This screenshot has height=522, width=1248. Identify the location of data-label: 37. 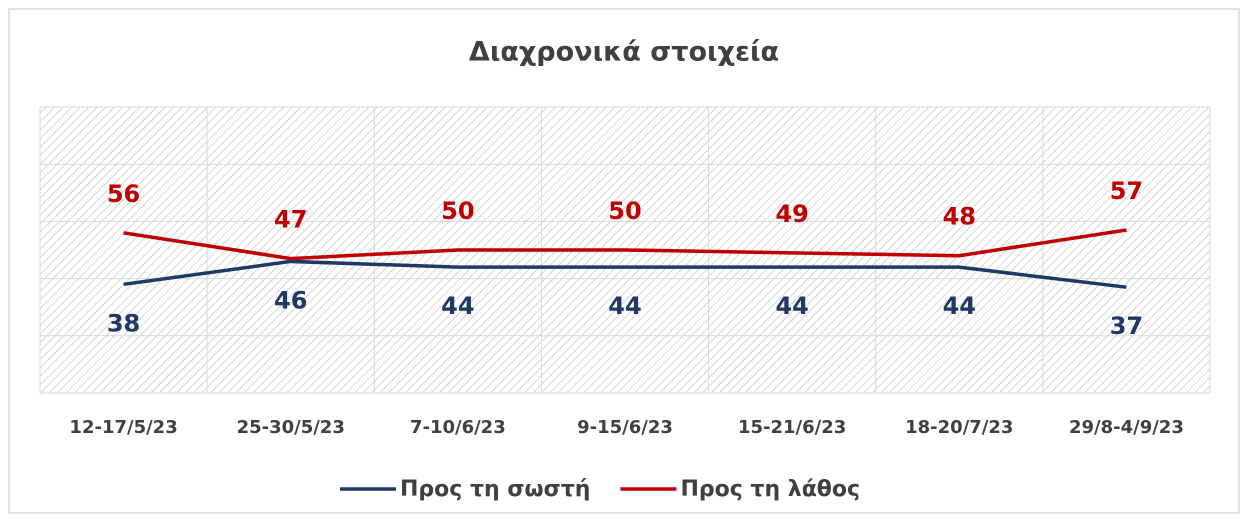
(1126, 326).